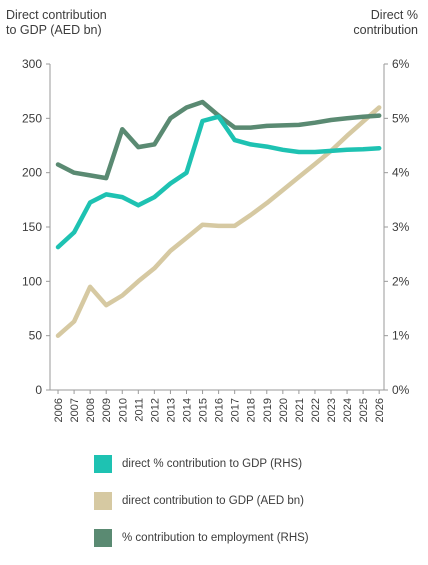 This screenshot has height=565, width=428. Describe the element at coordinates (332, 410) in the screenshot. I see `x-tick-label: 2023` at that location.